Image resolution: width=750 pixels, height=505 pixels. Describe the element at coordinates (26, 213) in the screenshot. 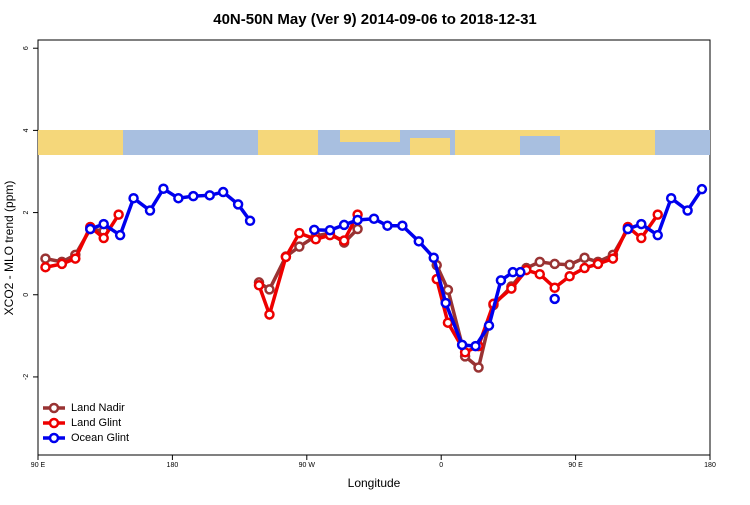

I see `y-tick-label: 2` at that location.